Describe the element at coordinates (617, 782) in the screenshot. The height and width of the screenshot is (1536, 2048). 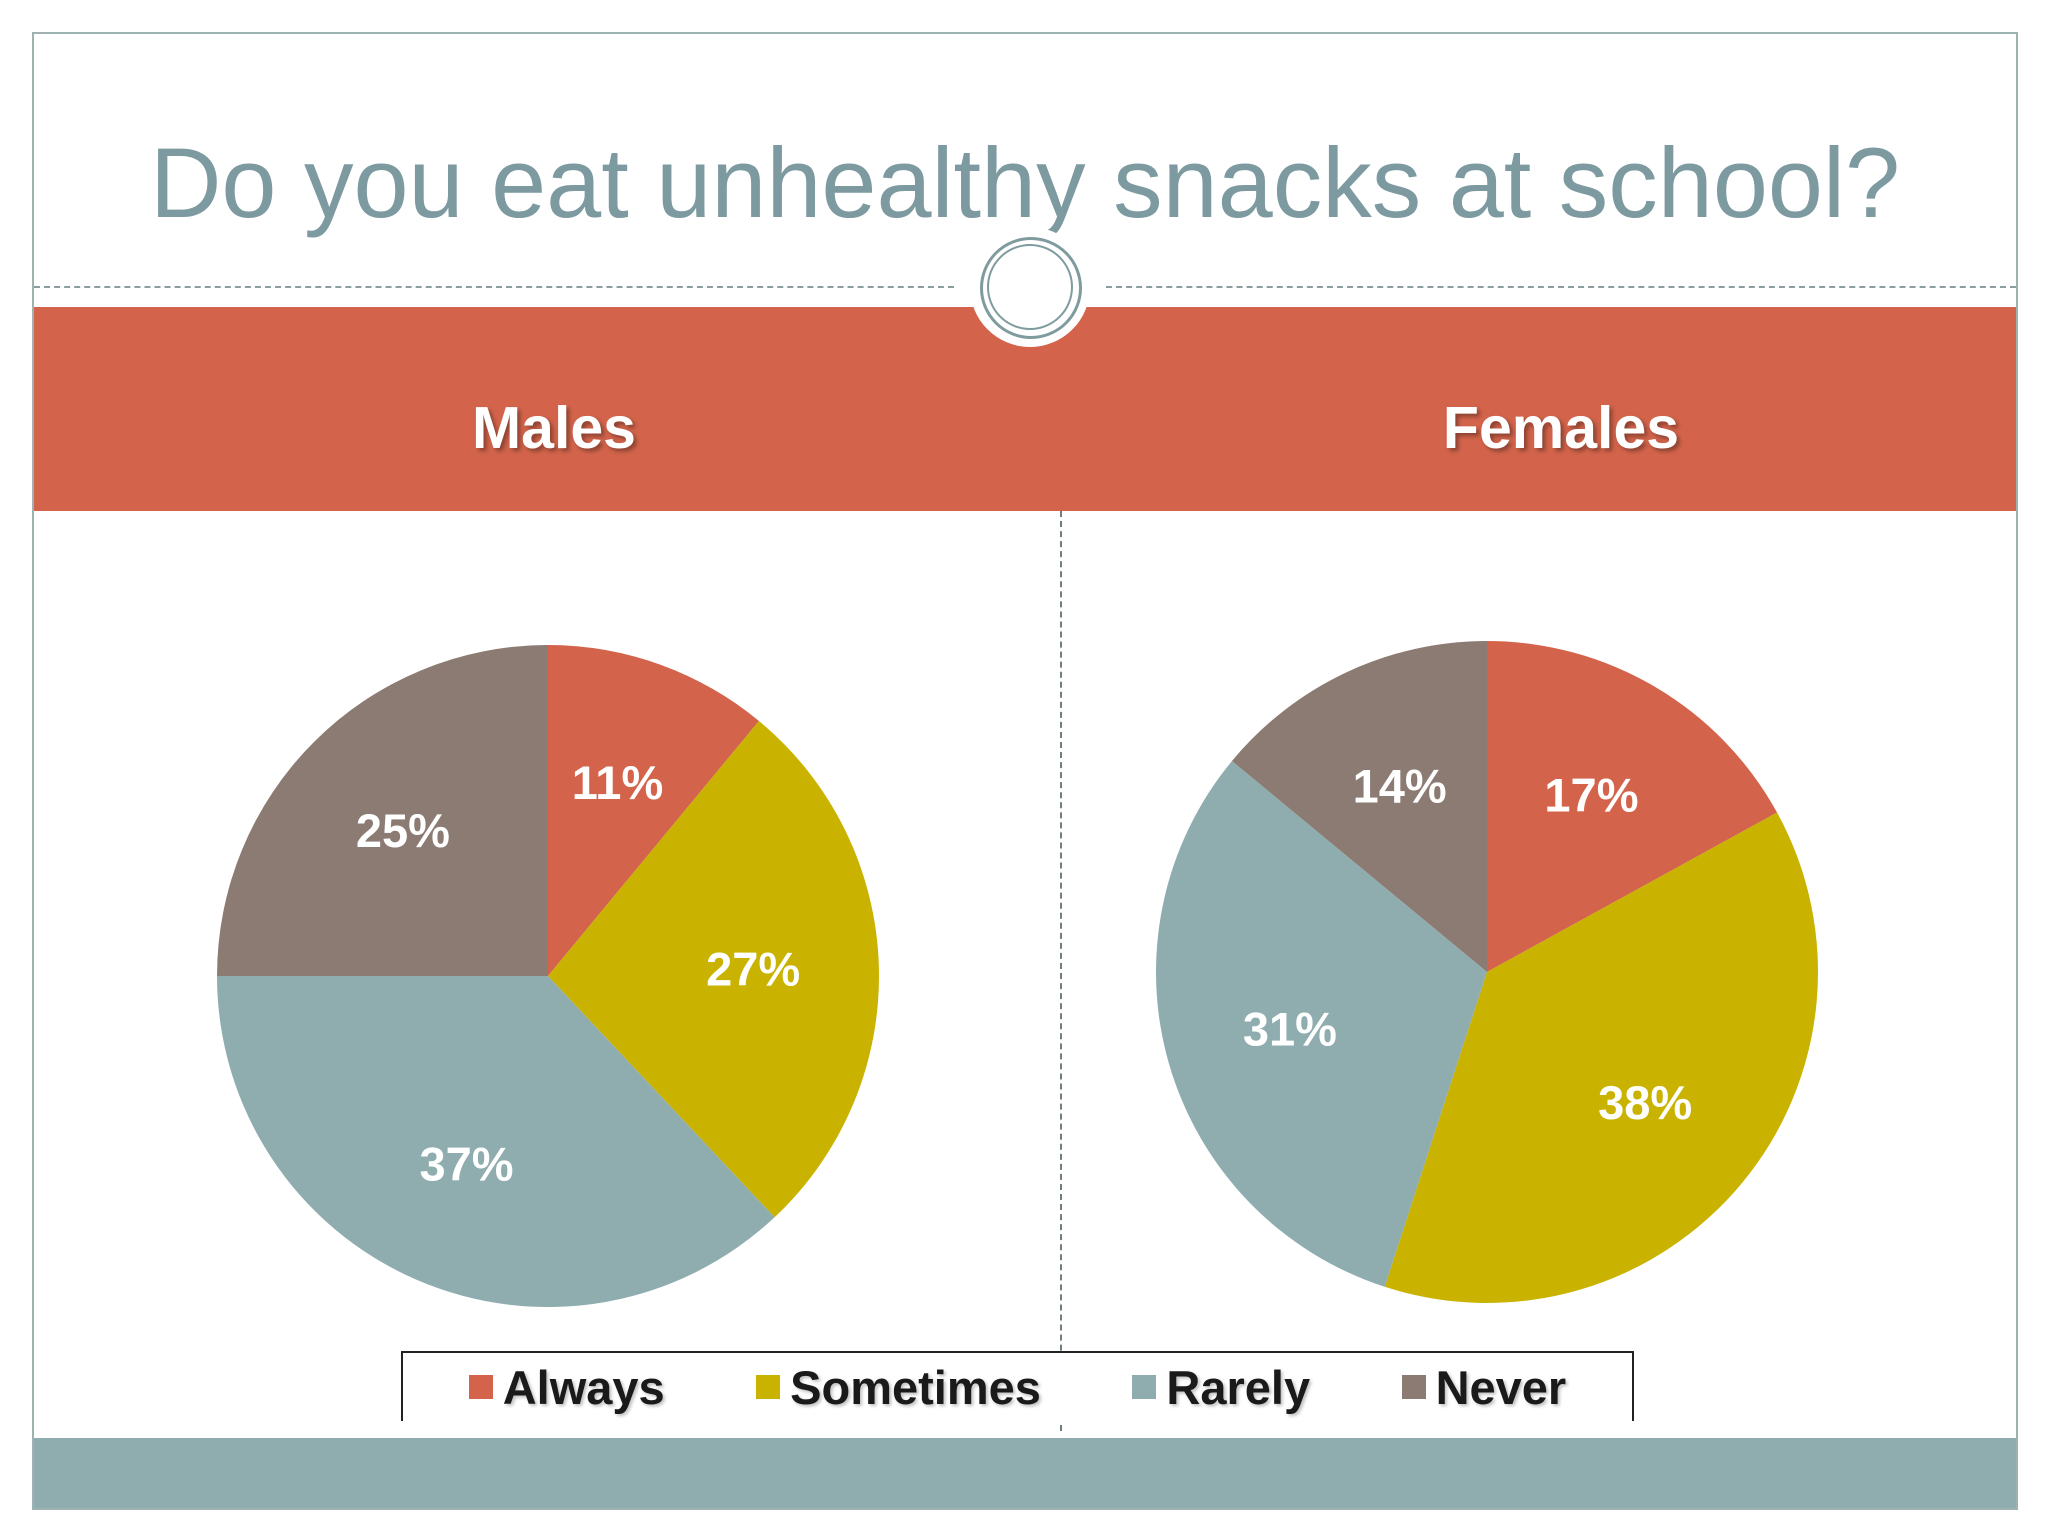
I see `males-label-always: 11%` at that location.